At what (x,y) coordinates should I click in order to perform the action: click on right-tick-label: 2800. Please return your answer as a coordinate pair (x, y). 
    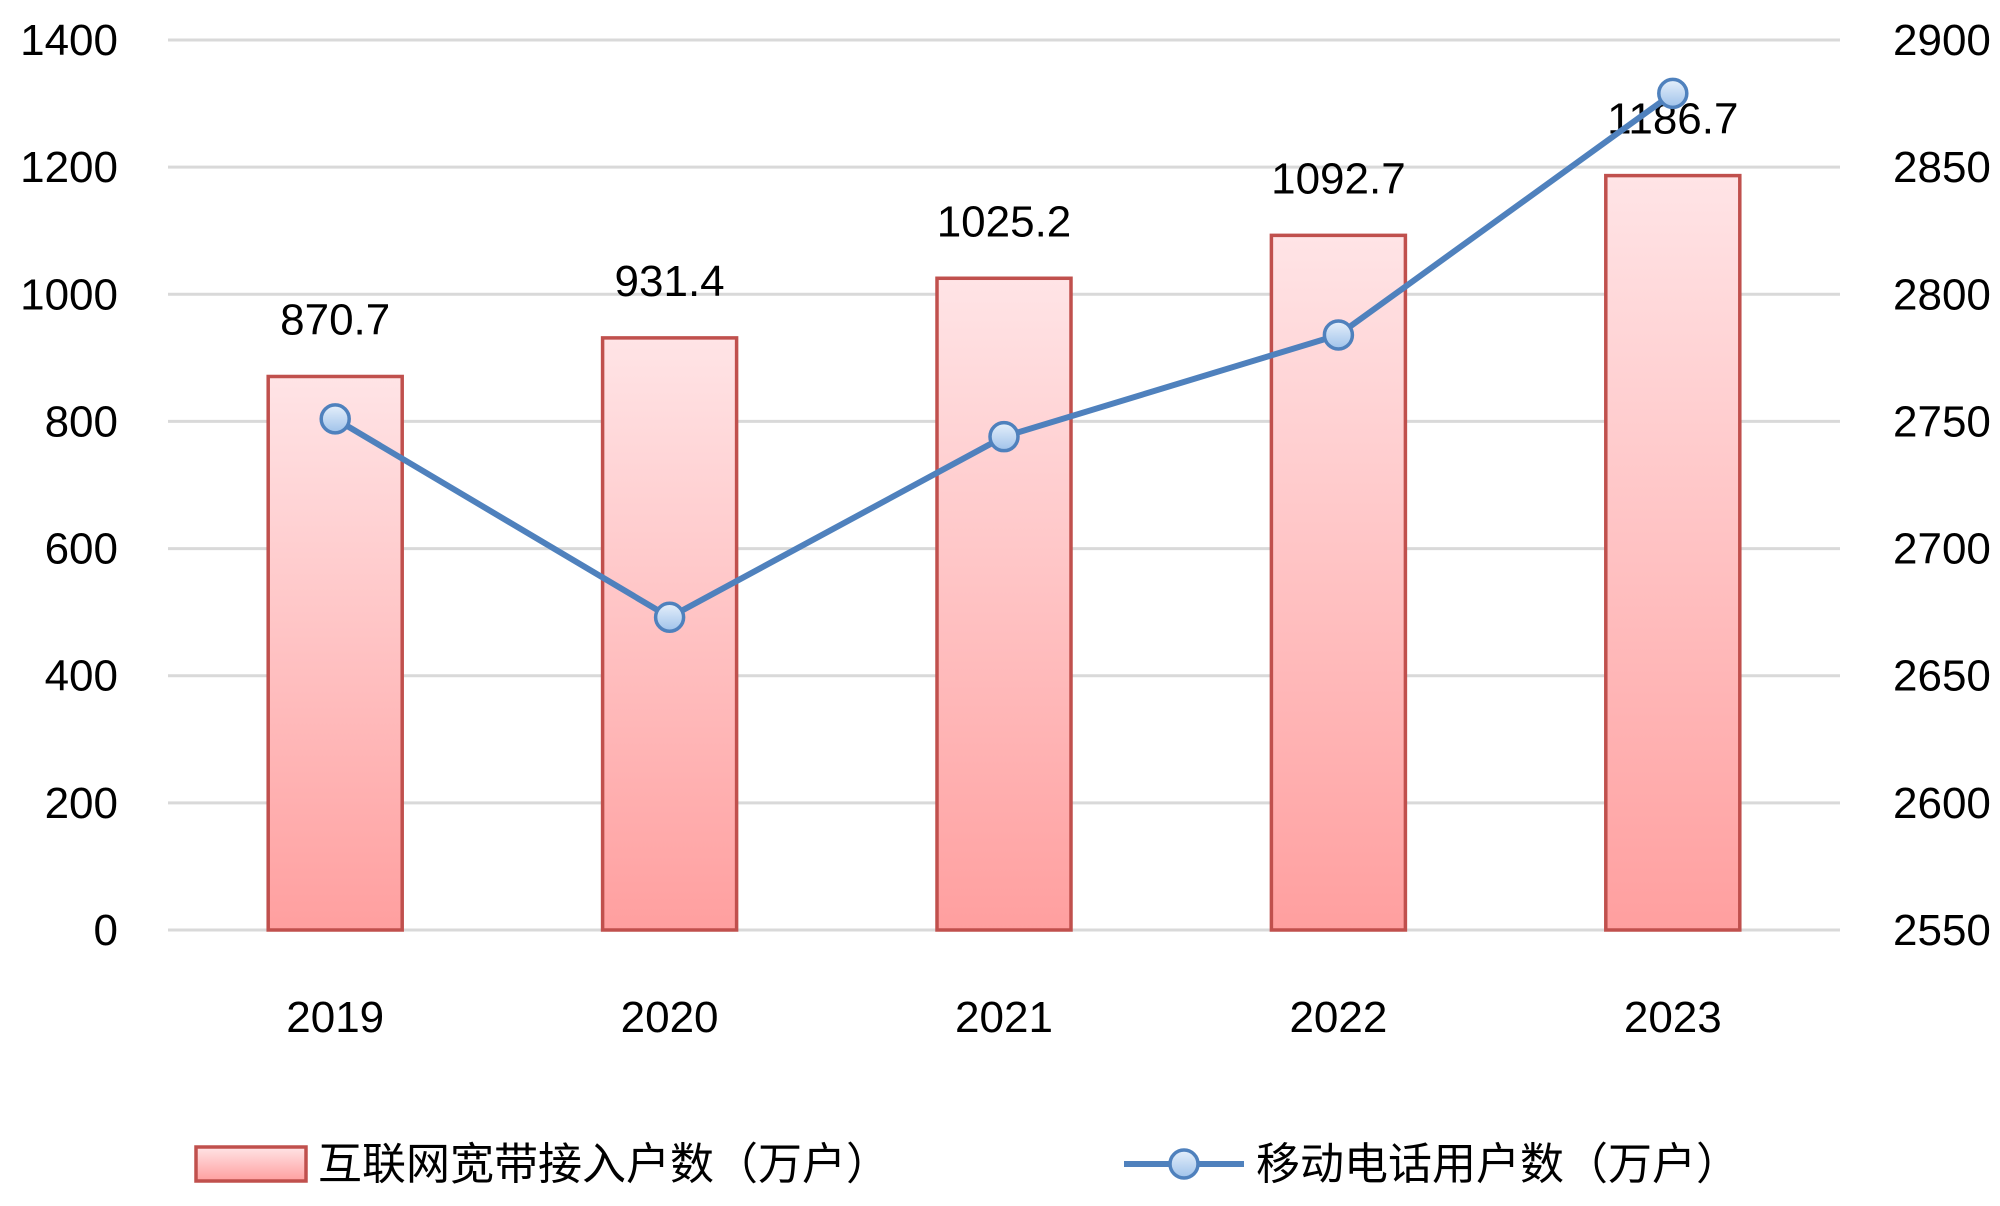
    Looking at the image, I should click on (1942, 294).